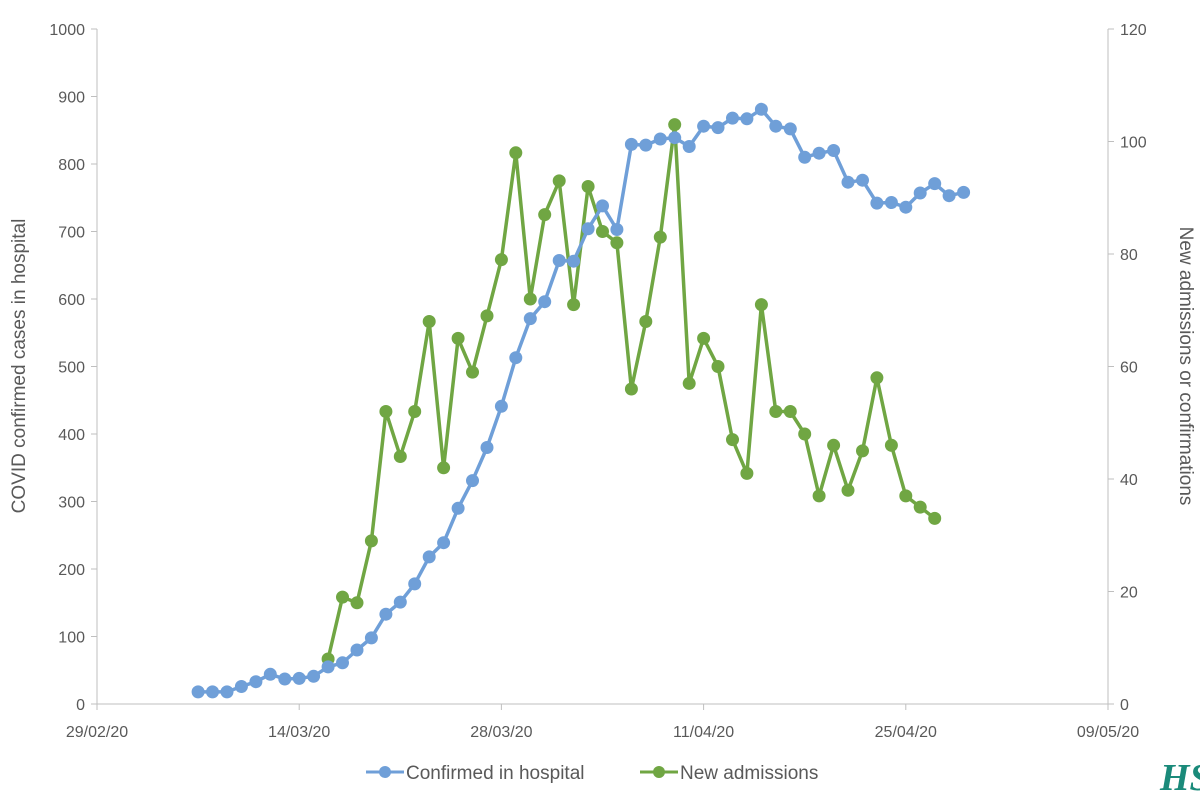 This screenshot has width=1200, height=811. Describe the element at coordinates (71, 570) in the screenshot. I see `y-left-tick-label: 200` at that location.